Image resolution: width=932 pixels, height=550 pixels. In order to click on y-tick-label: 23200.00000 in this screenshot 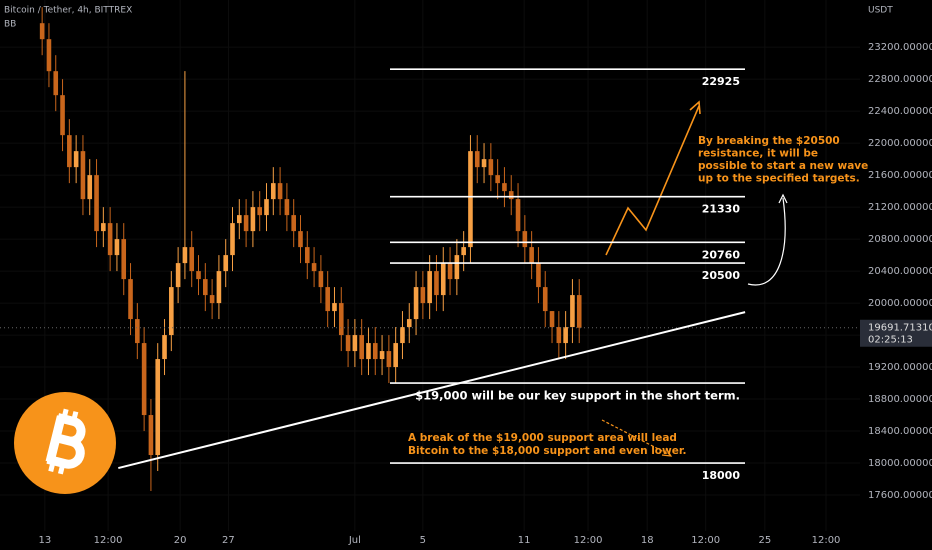, I will do `click(900, 47)`.